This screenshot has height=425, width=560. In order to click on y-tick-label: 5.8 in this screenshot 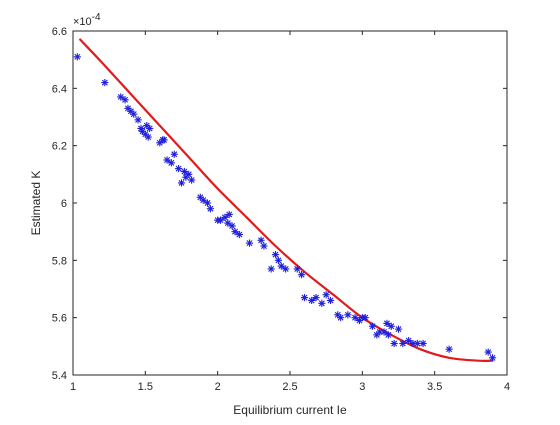, I will do `click(59, 261)`.